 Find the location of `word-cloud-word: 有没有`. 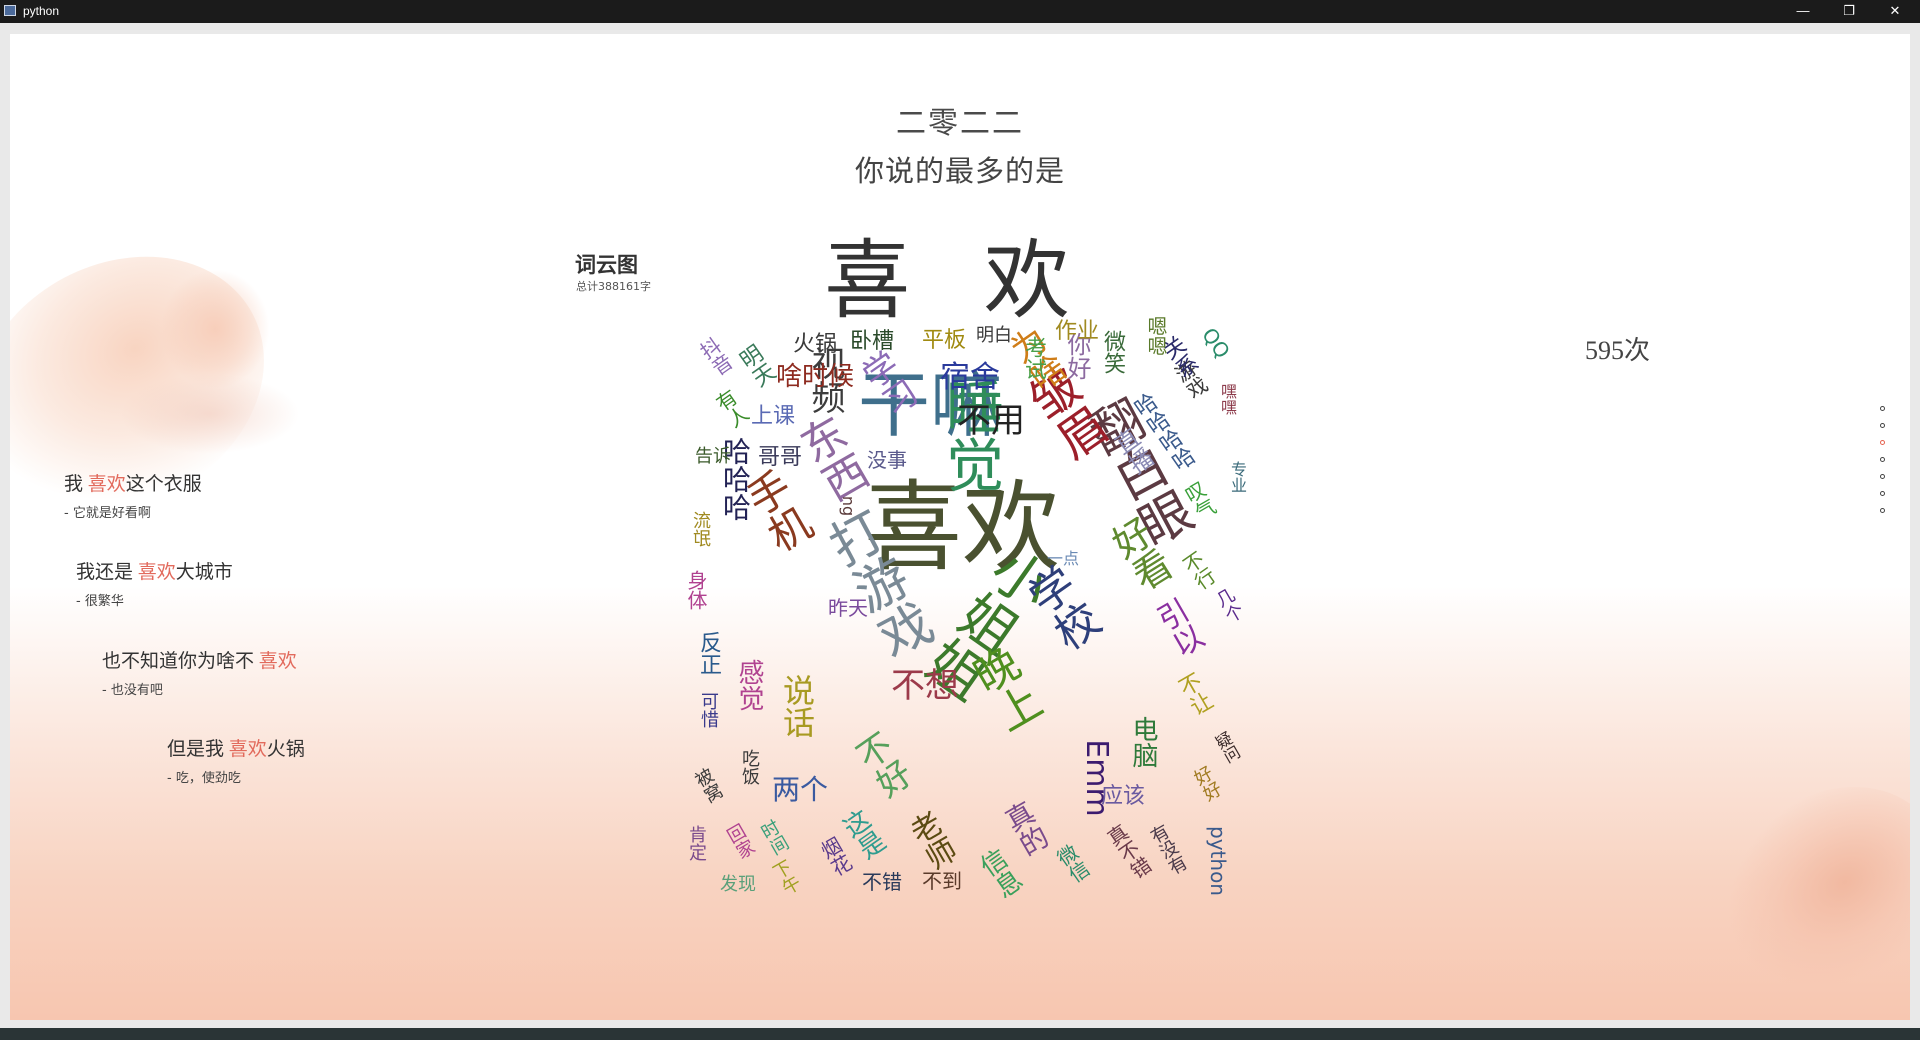

word-cloud-word: 有没有 is located at coordinates (1167, 850).